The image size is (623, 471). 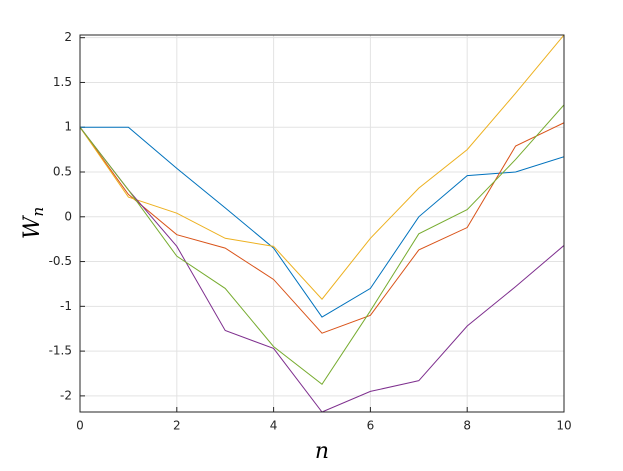 I want to click on y-tick-label: 1.5, so click(x=62, y=82).